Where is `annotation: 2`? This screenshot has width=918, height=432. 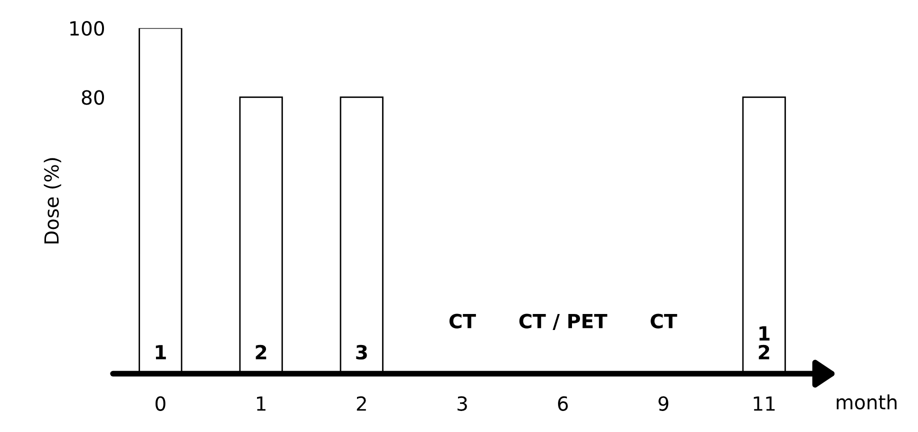
annotation: 2 is located at coordinates (261, 352).